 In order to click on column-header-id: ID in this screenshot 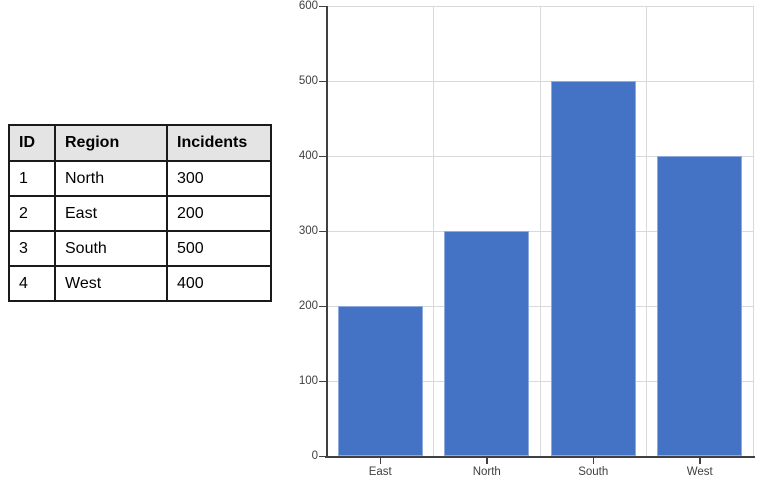, I will do `click(32, 143)`.